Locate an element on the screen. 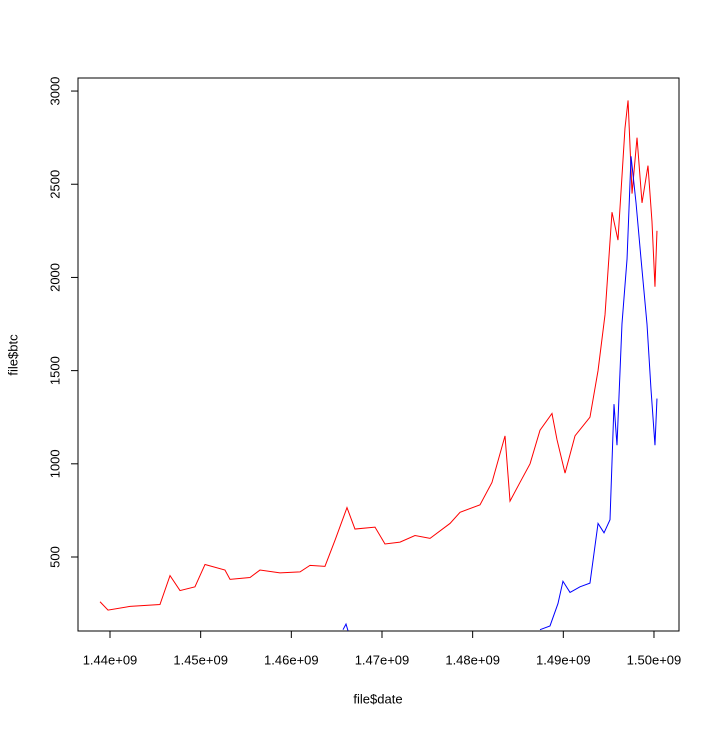 Image resolution: width=719 pixels, height=729 pixels. x-axis-label: file$date is located at coordinates (377, 698).